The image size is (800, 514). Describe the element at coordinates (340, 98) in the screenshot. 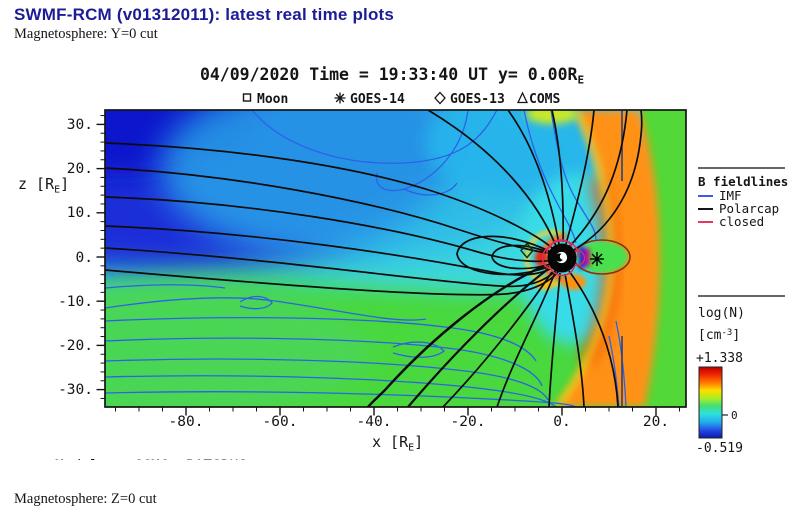

I see `goes14-asterisk-icon` at that location.